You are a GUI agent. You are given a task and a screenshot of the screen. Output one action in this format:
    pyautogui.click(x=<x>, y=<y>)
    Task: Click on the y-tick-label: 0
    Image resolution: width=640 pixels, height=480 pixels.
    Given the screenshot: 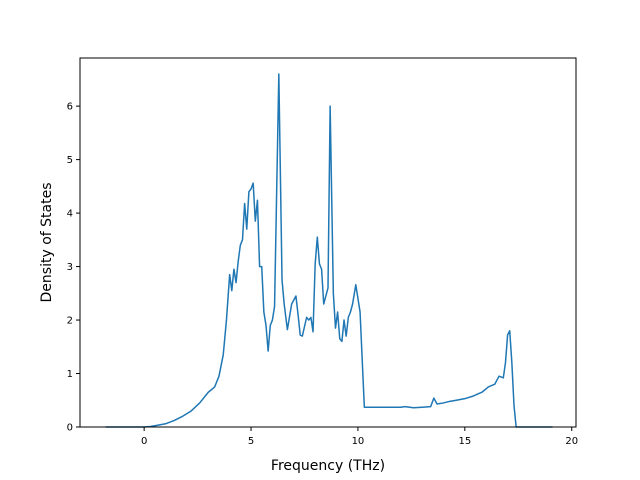 What is the action you would take?
    pyautogui.click(x=70, y=428)
    